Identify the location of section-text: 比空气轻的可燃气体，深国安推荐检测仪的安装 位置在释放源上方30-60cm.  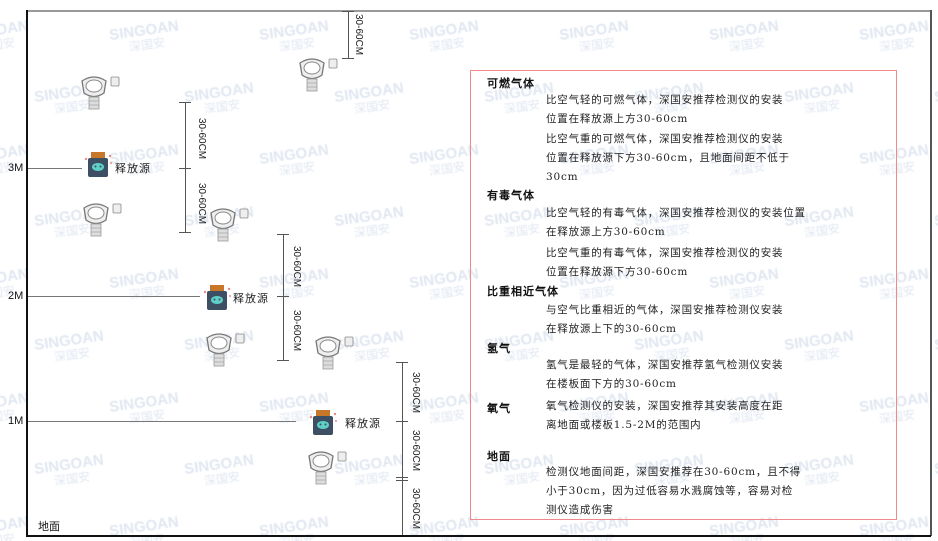
(665, 109).